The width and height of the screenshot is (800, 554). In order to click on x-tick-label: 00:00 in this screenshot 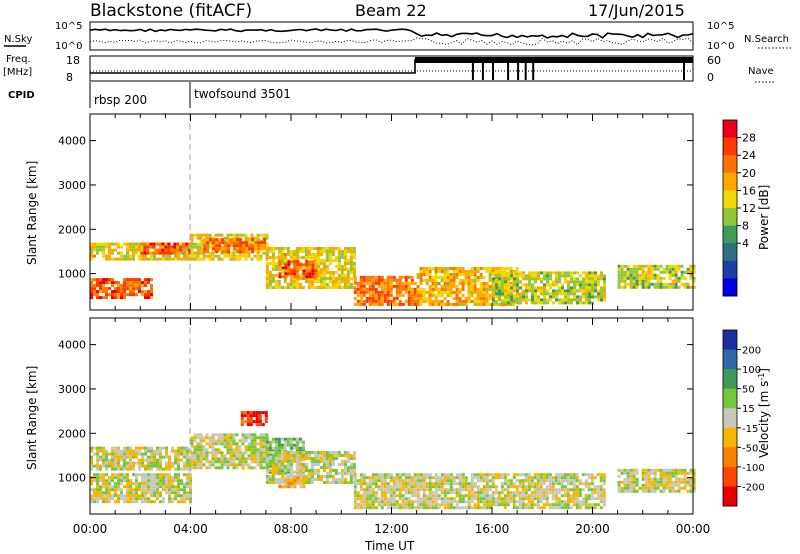, I will do `click(693, 529)`.